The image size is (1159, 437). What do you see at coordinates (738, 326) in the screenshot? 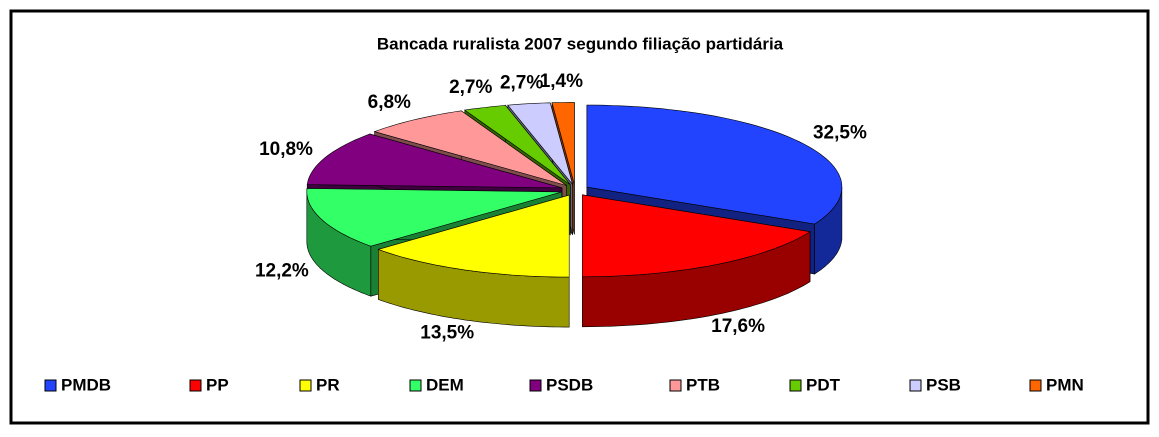
I see `data-label: 17,6%` at bounding box center [738, 326].